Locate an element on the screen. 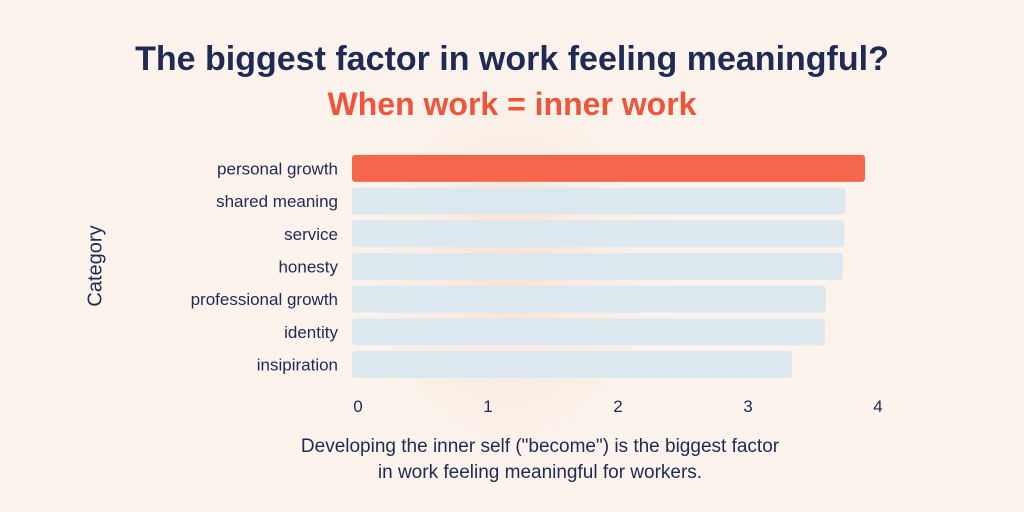  bar-honesty is located at coordinates (597, 266).